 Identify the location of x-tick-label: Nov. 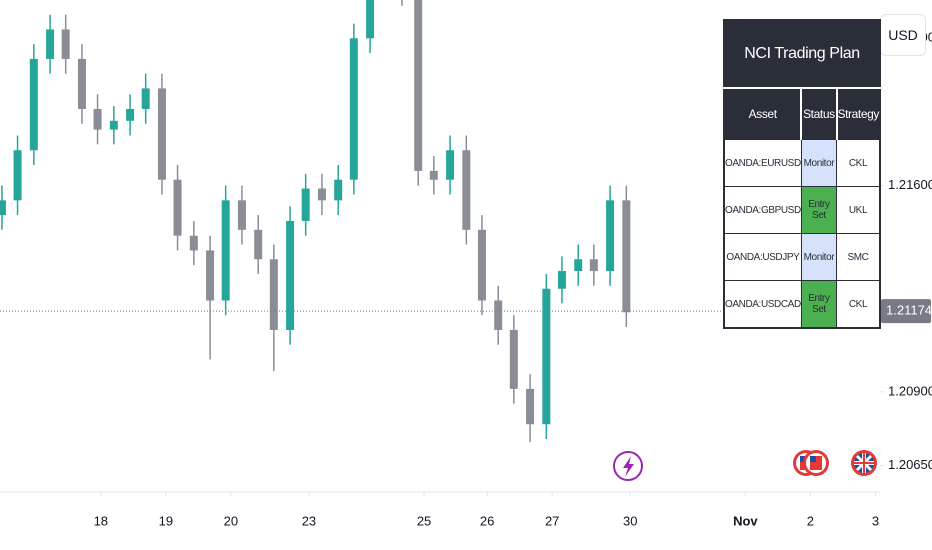
(745, 520).